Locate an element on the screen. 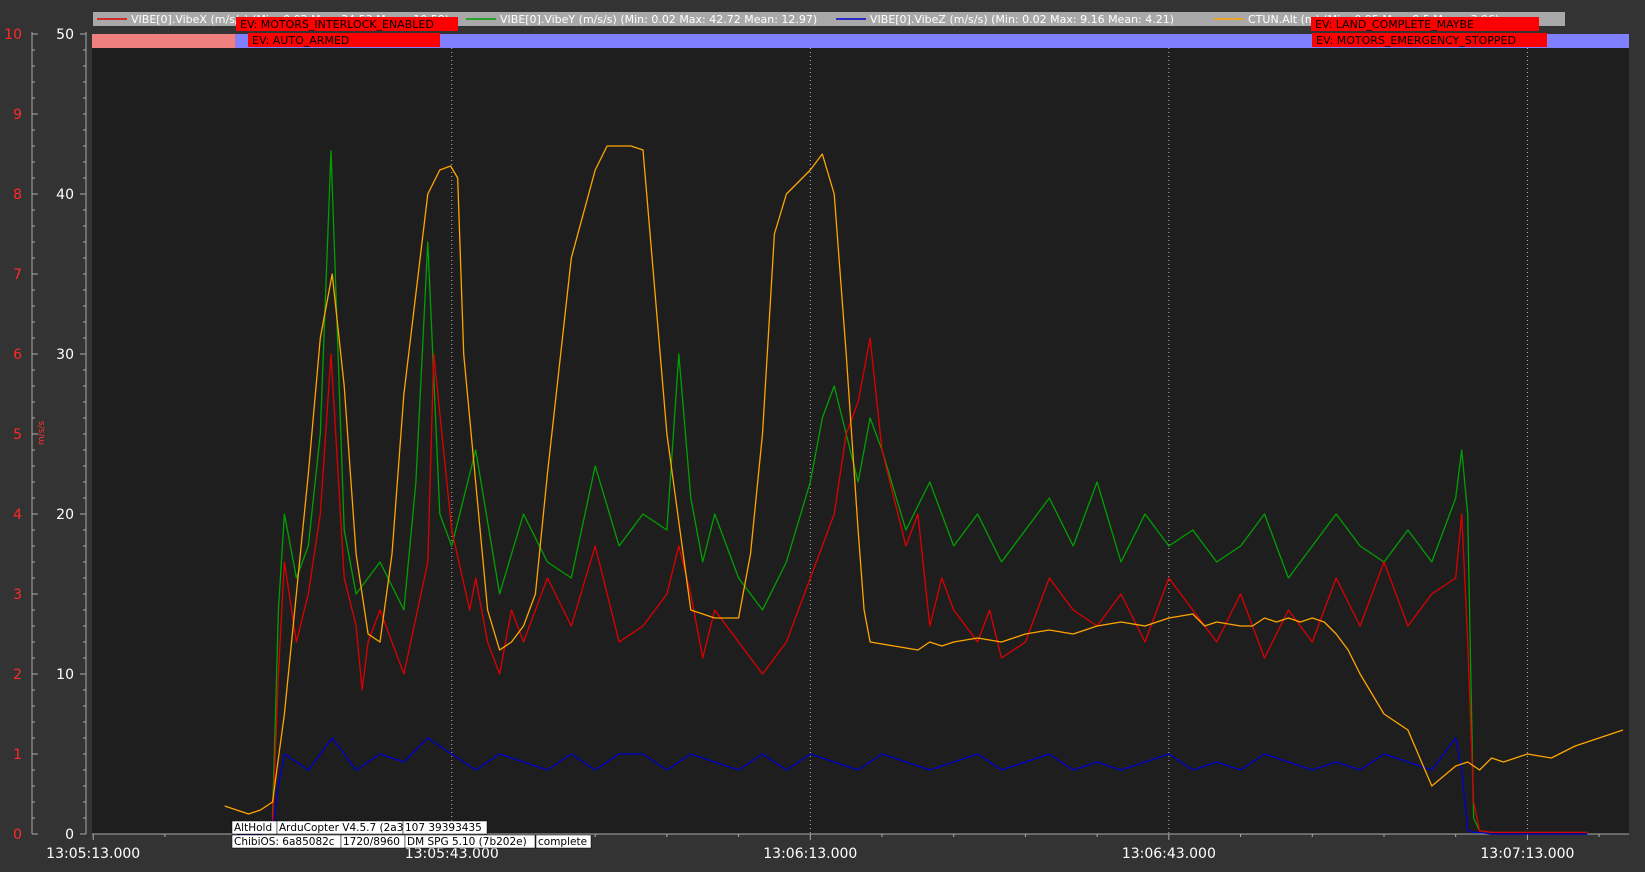  inner-y-tick-label: 50 is located at coordinates (65, 35).